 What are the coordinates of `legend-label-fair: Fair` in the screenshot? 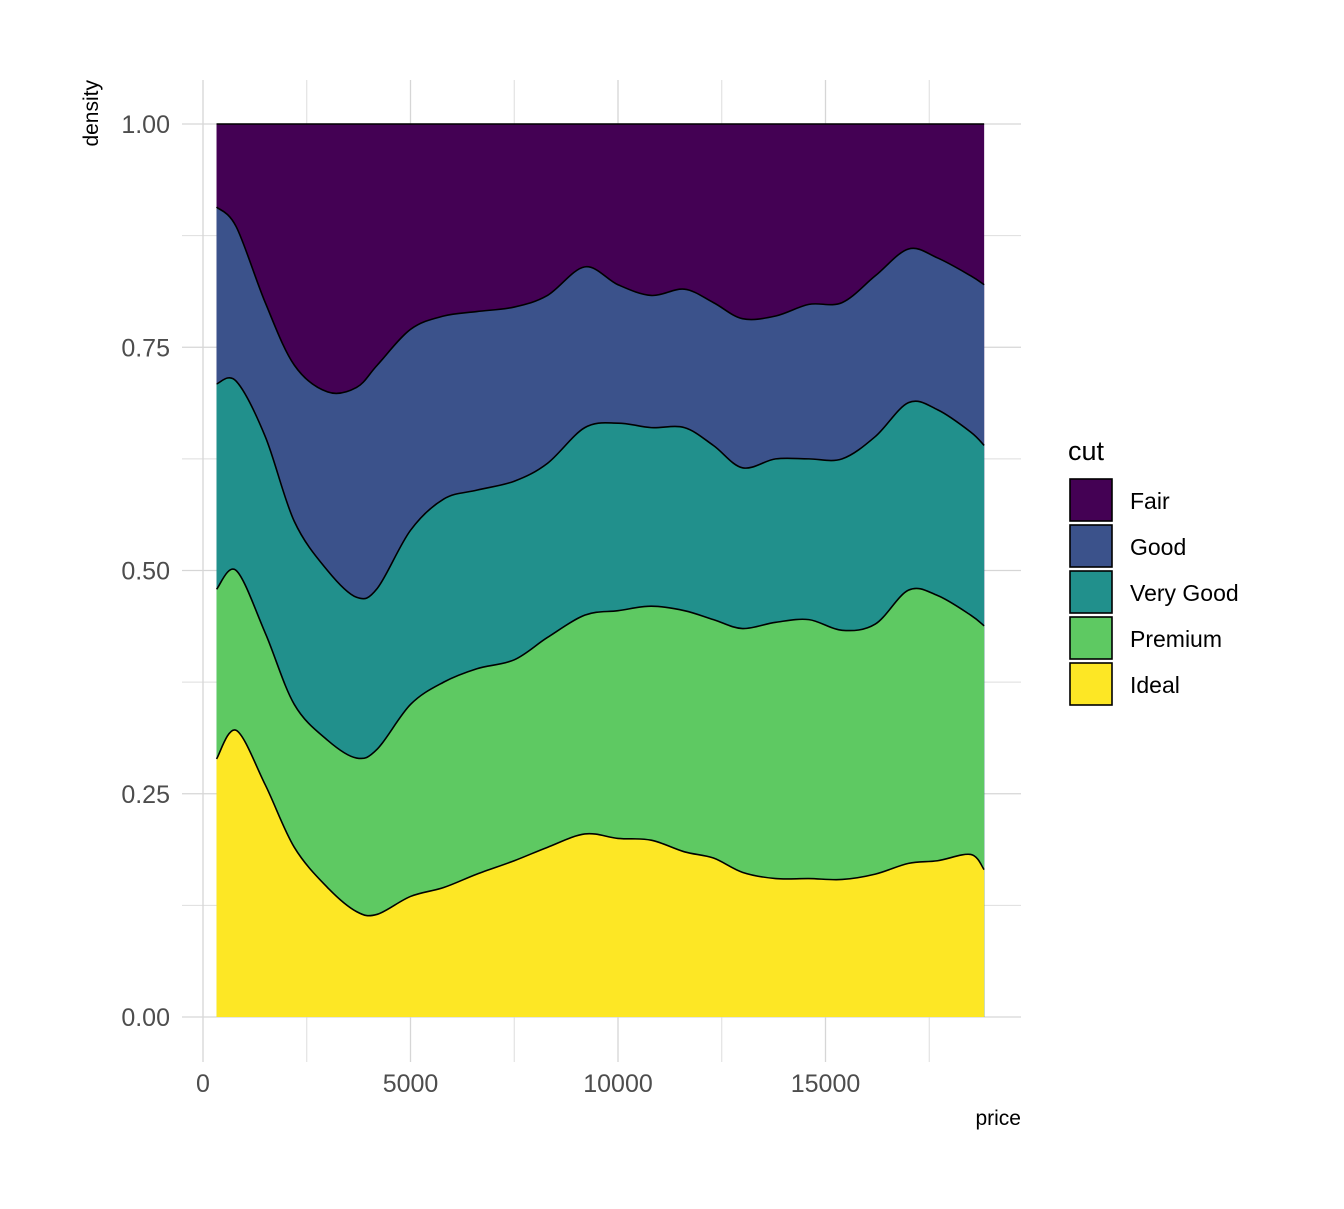 It's located at (1150, 501).